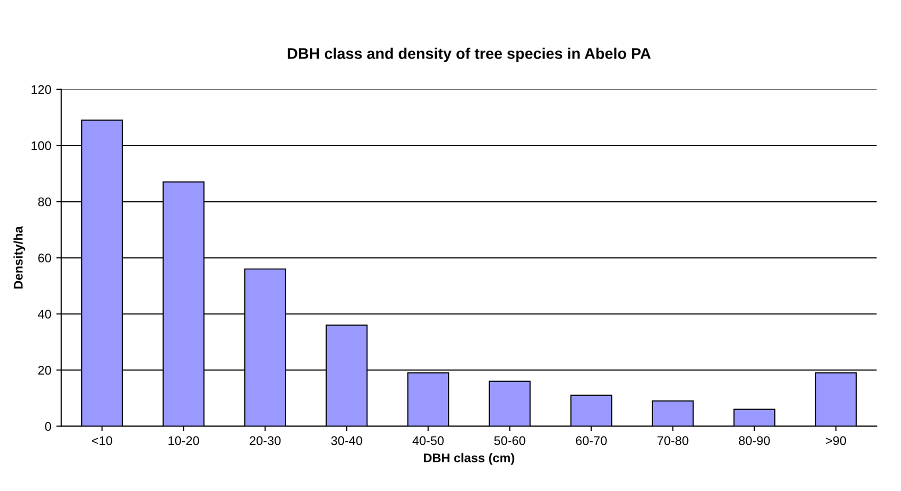  What do you see at coordinates (265, 441) in the screenshot?
I see `x-tick-label: 20-30` at bounding box center [265, 441].